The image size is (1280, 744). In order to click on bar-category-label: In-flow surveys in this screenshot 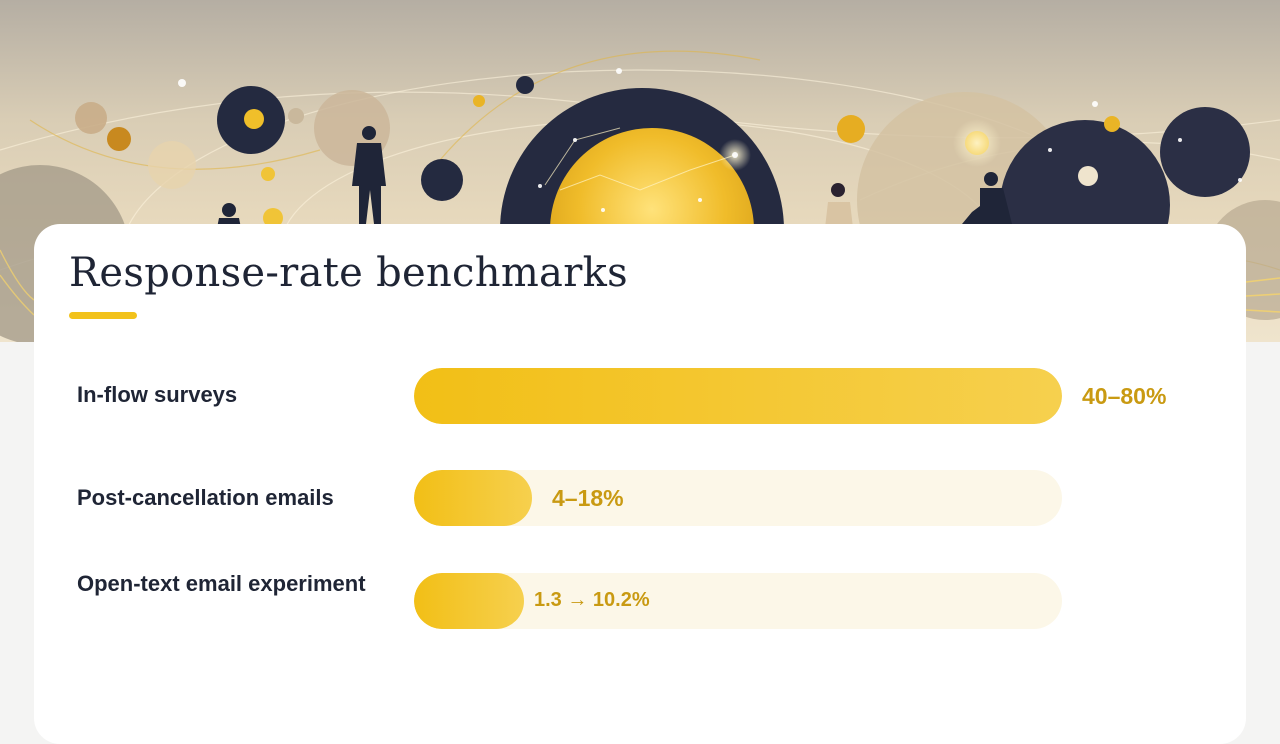, I will do `click(157, 394)`.